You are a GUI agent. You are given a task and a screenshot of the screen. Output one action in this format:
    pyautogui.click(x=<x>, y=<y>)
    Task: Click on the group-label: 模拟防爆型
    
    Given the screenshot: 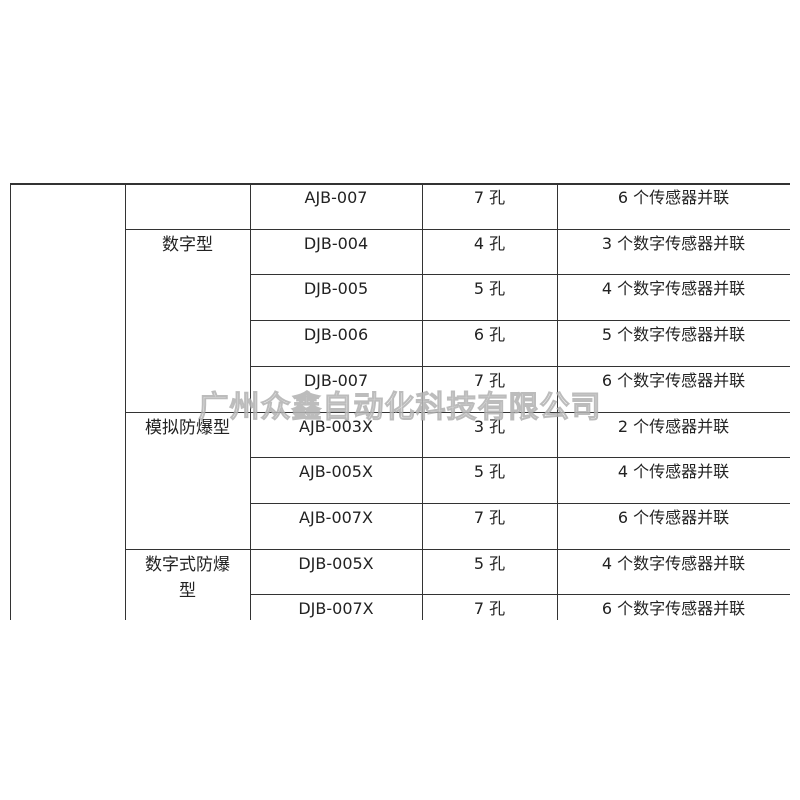 What is the action you would take?
    pyautogui.click(x=187, y=427)
    